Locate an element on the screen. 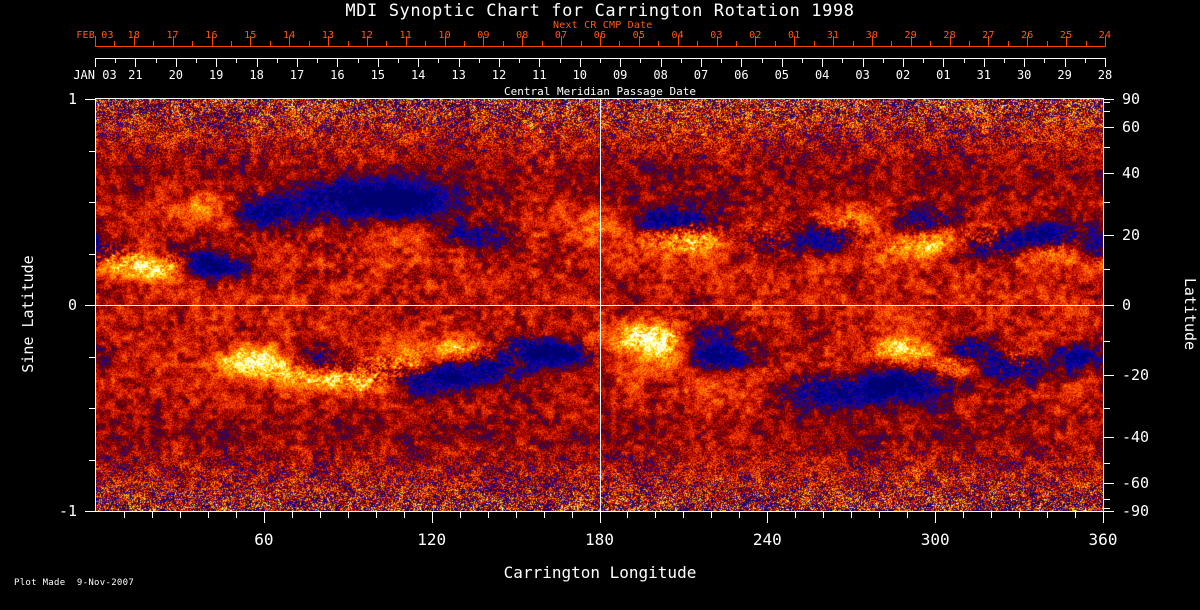 The width and height of the screenshot is (1200, 610). right-axis-tick-label: 0 is located at coordinates (1127, 305).